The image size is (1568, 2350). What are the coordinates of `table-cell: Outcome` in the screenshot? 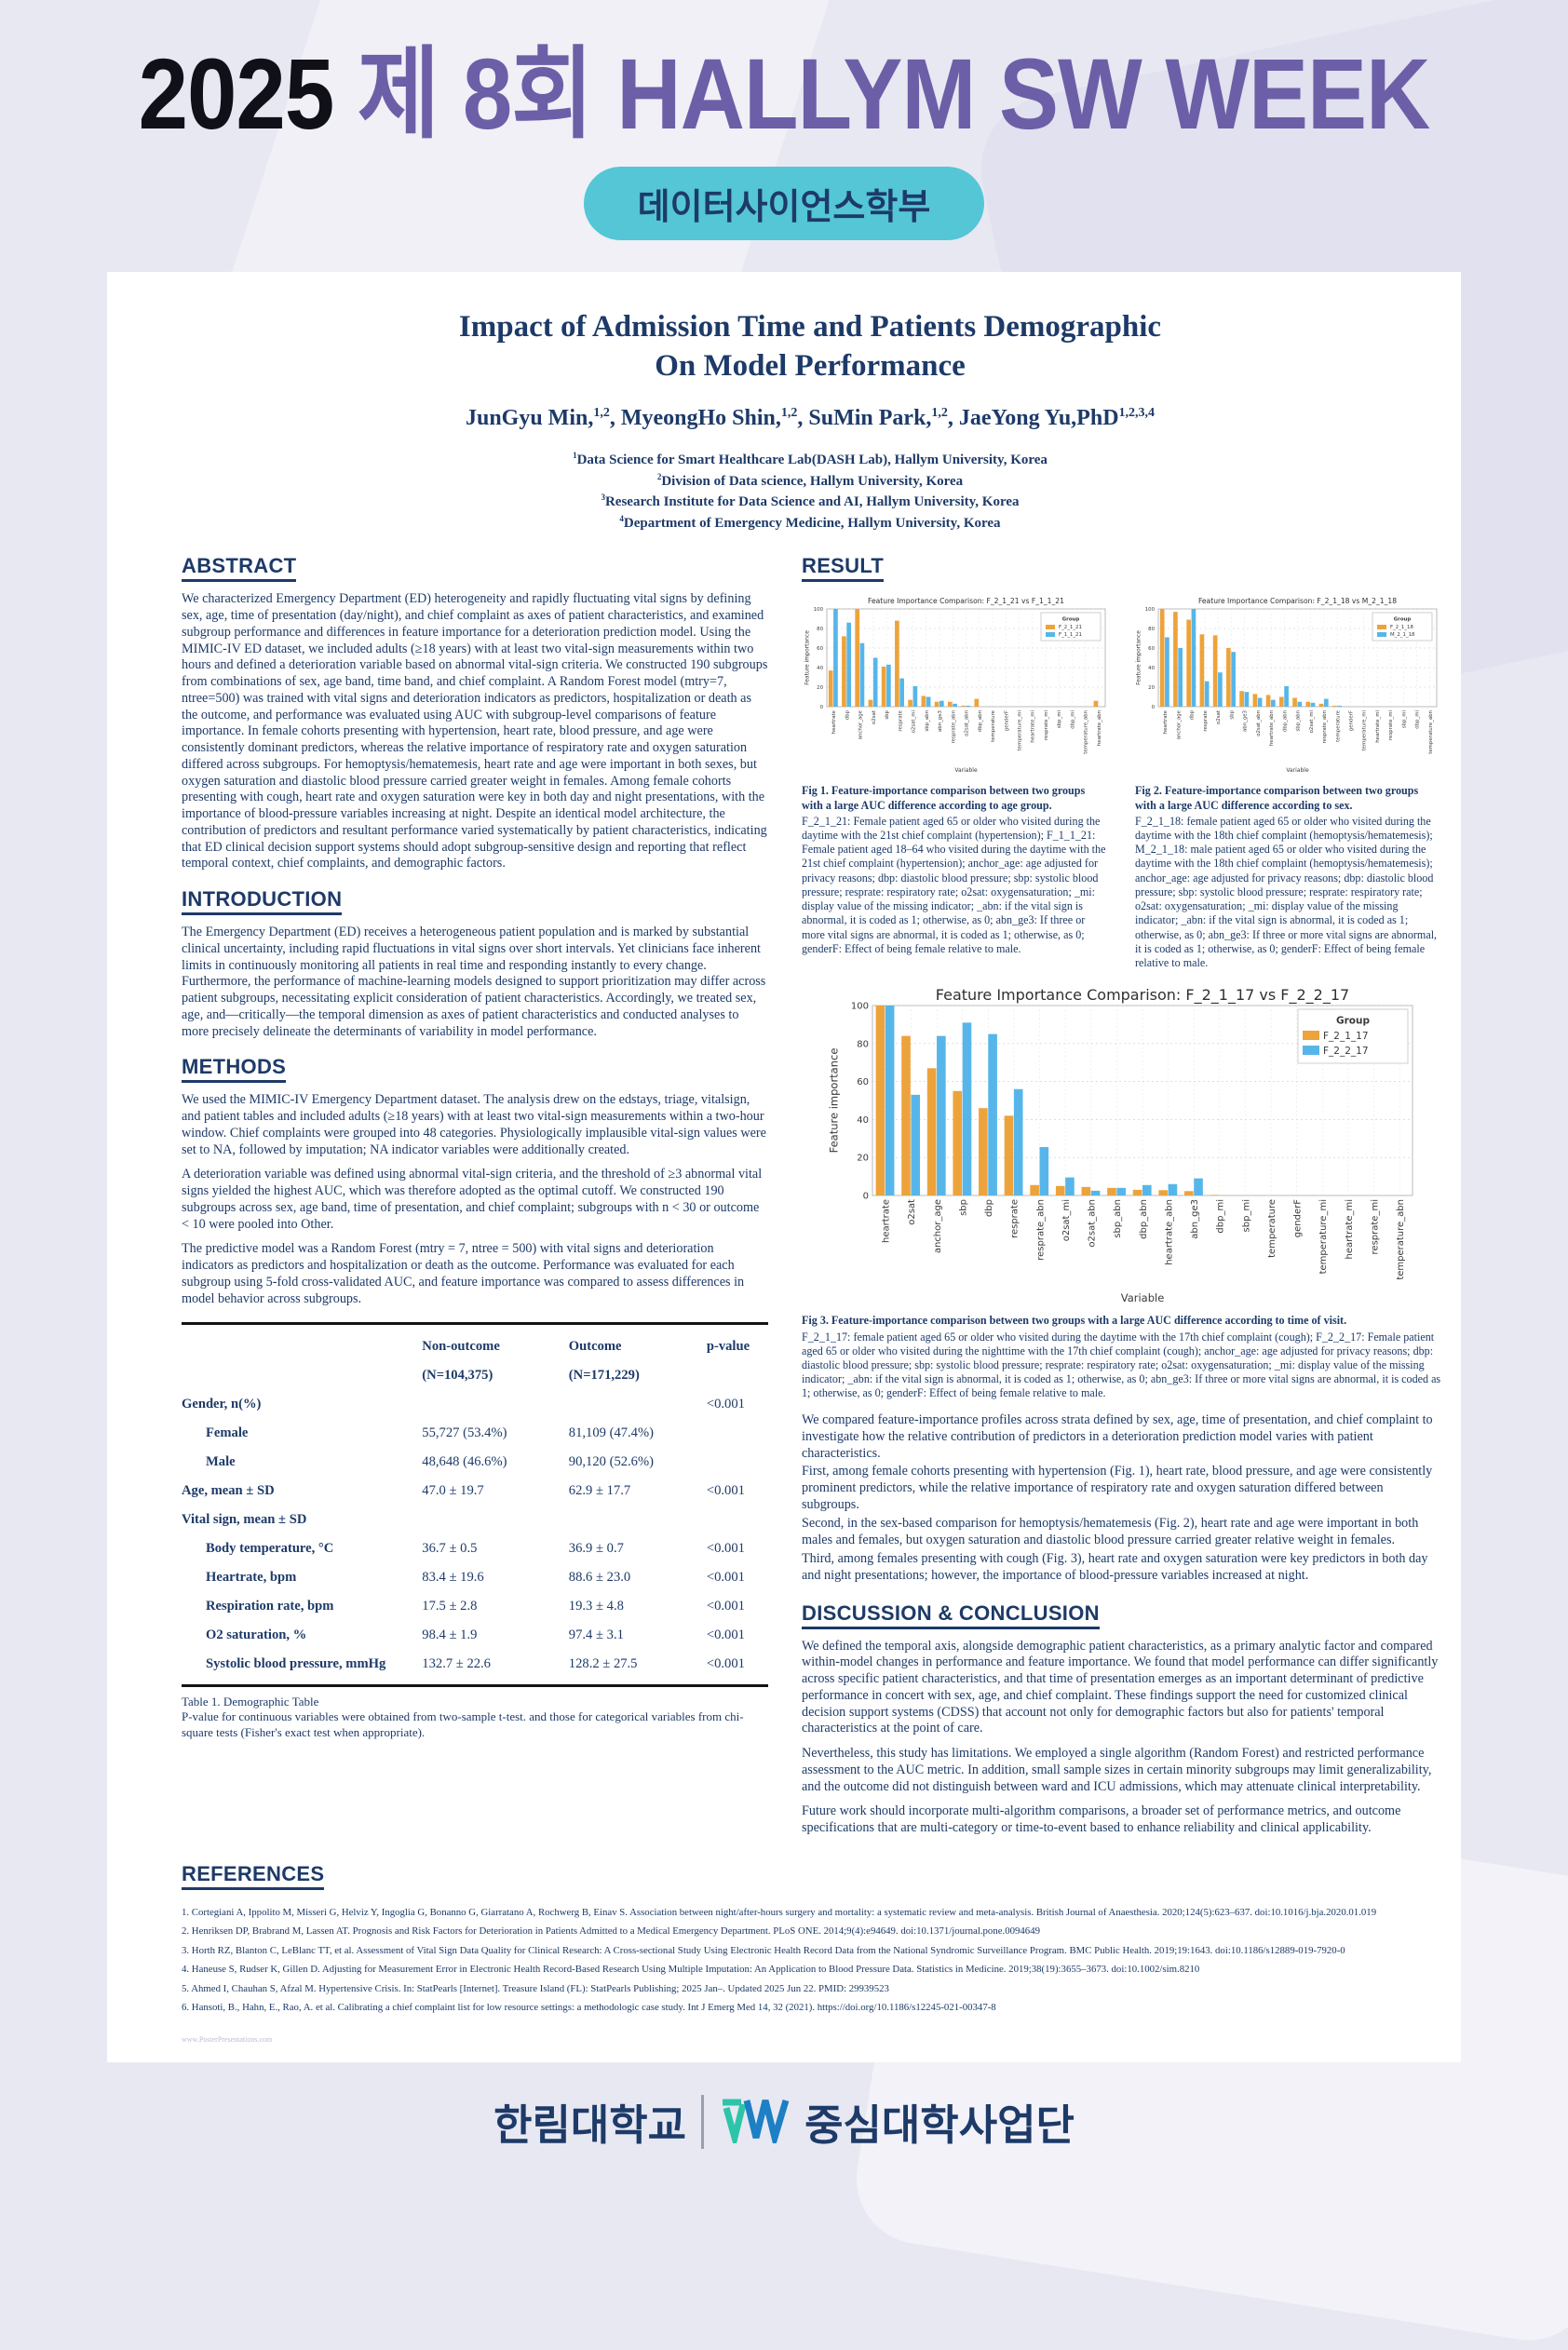 It's located at (595, 1347).